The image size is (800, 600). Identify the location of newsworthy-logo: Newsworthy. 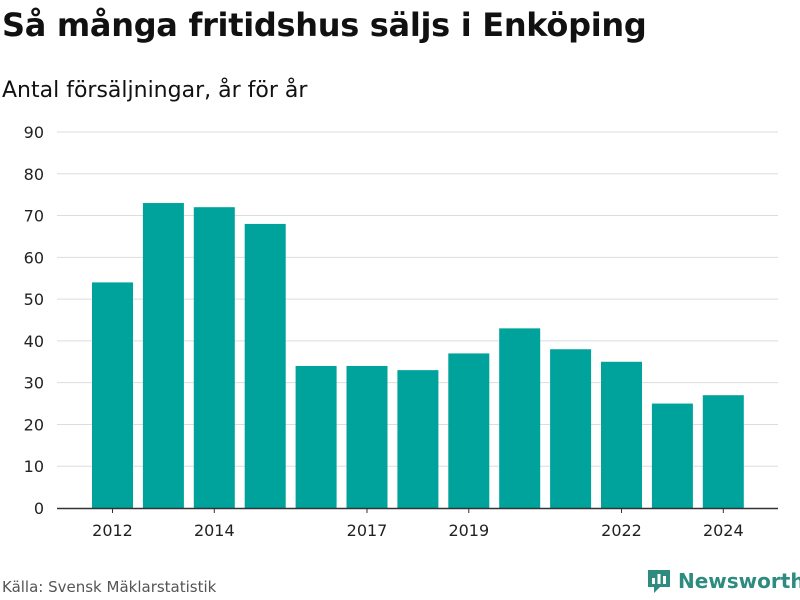
(723, 581).